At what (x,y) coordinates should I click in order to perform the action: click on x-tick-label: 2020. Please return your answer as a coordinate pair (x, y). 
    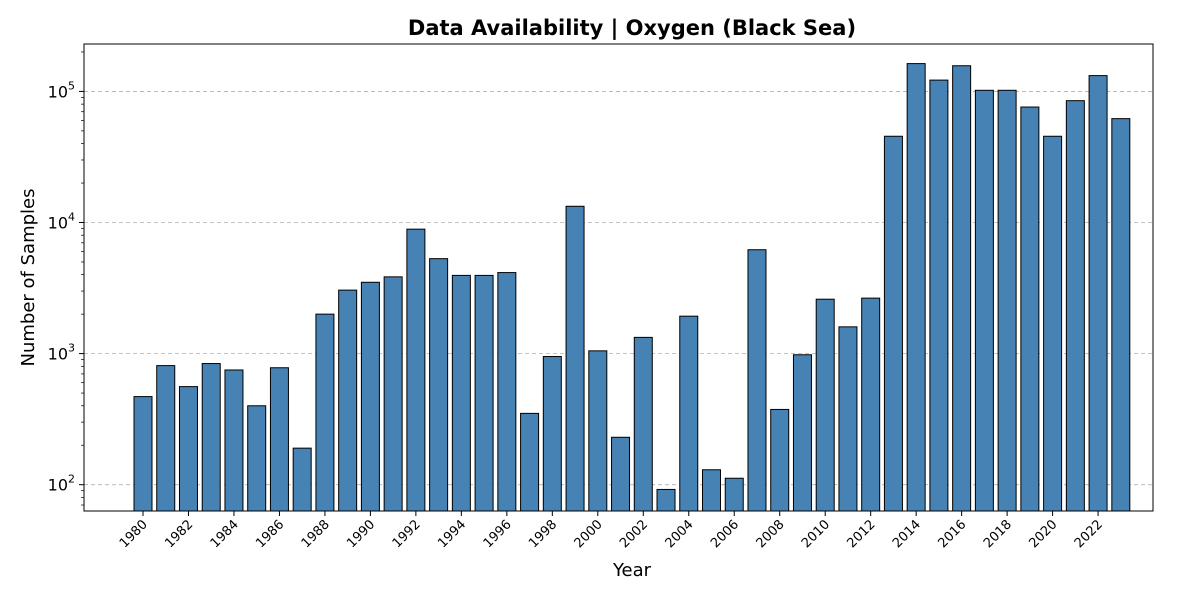
    Looking at the image, I should click on (1043, 534).